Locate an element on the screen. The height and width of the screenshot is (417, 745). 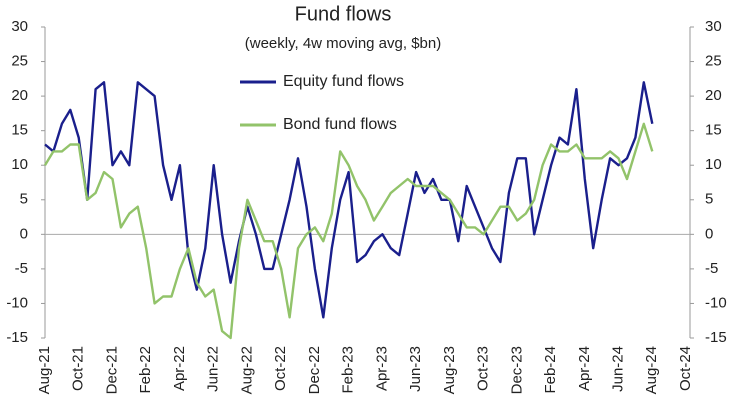
x-tick-label: Feb-22 is located at coordinates (145, 370).